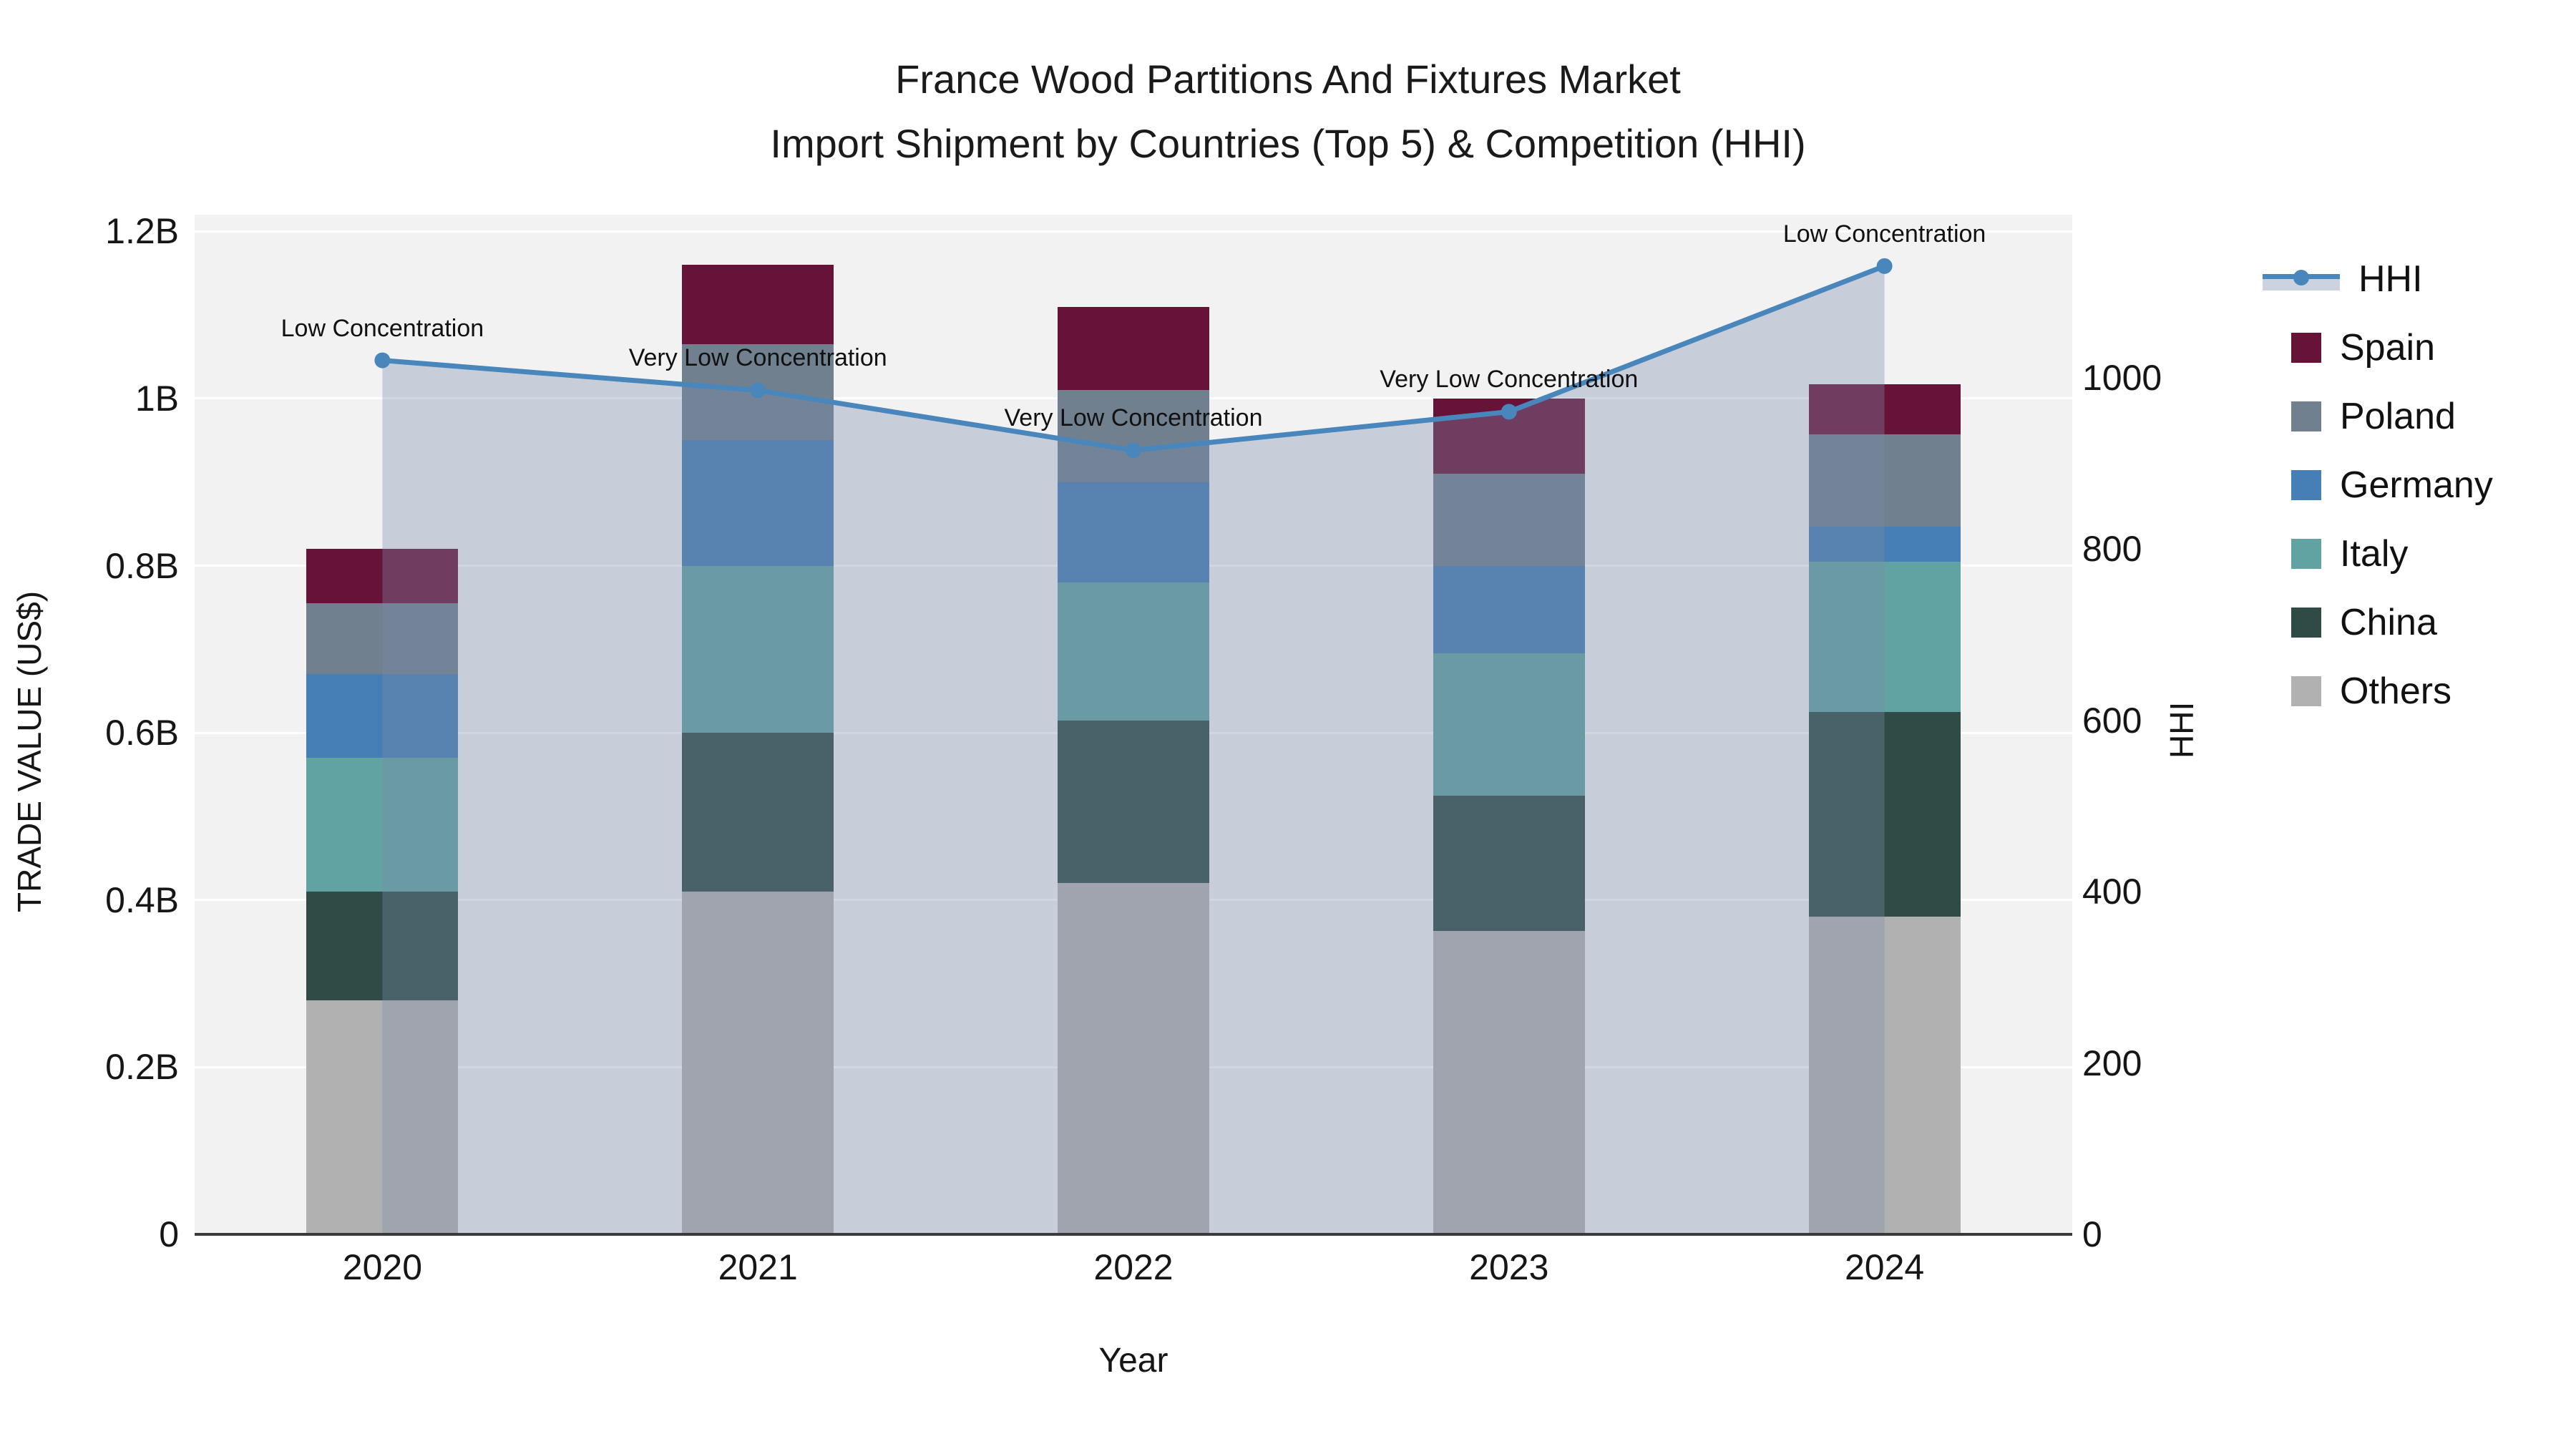  Describe the element at coordinates (2396, 691) in the screenshot. I see `legend-label-others: Others` at that location.